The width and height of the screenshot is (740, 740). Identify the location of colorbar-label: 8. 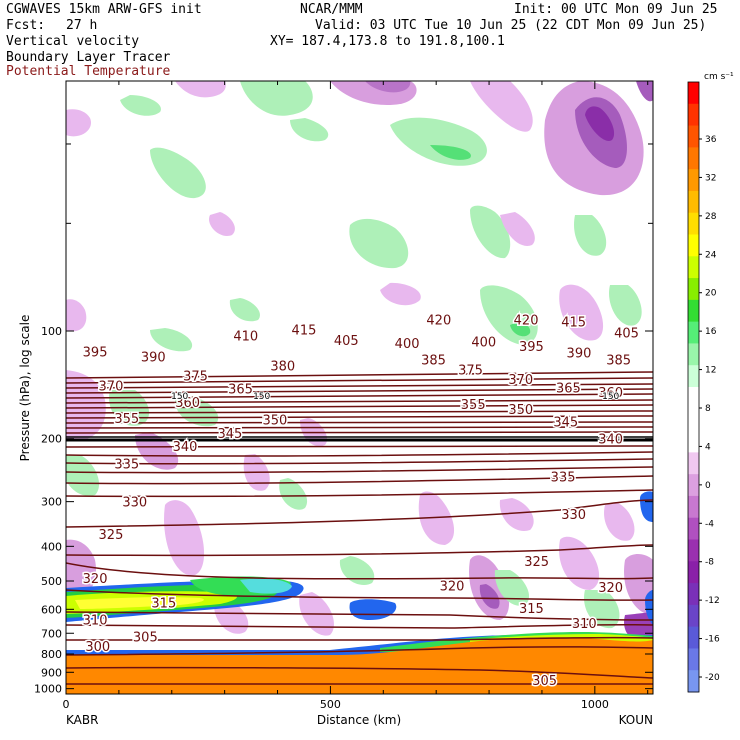
(708, 409).